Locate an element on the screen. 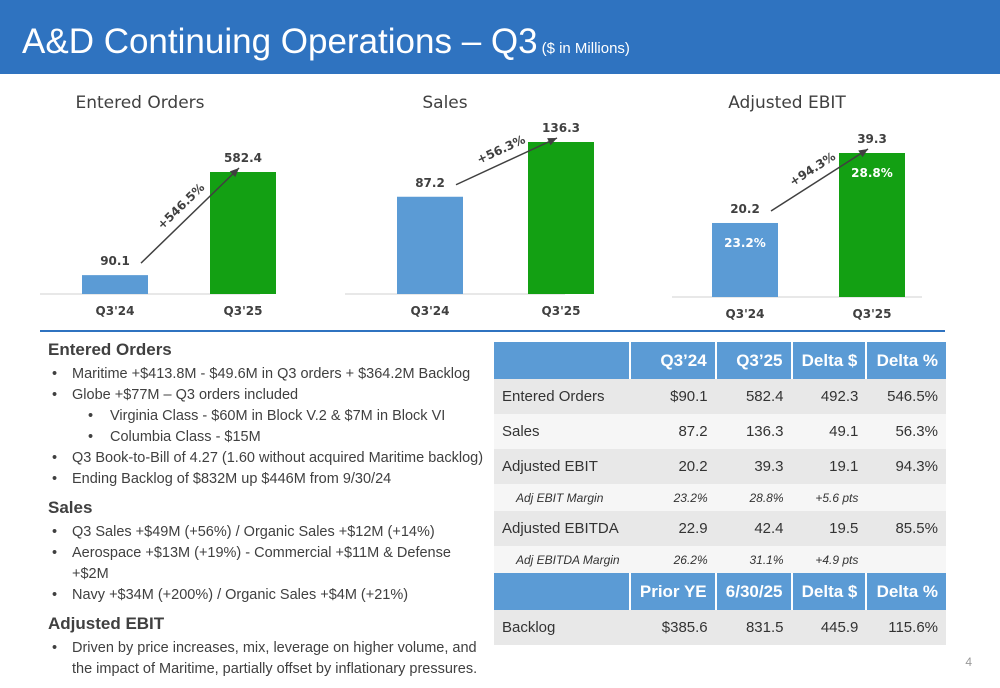 The width and height of the screenshot is (1000, 688). bar-value-label: 90.1 is located at coordinates (115, 261).